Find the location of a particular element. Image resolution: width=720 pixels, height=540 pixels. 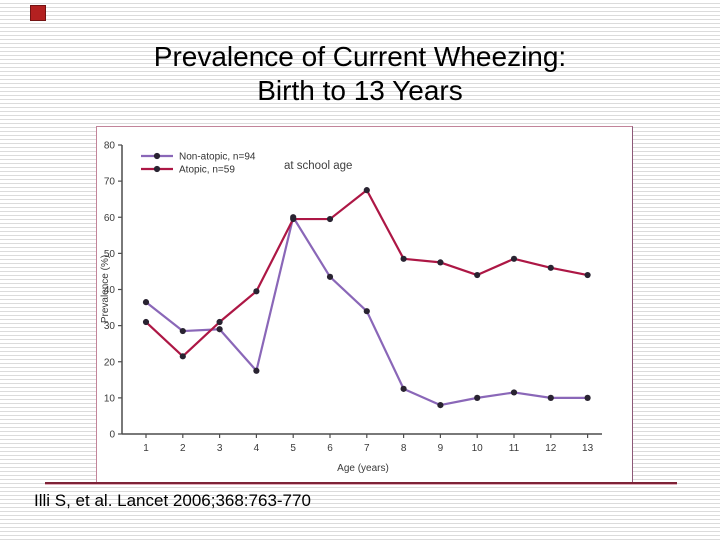

x-tick-label: 10 is located at coordinates (478, 448).